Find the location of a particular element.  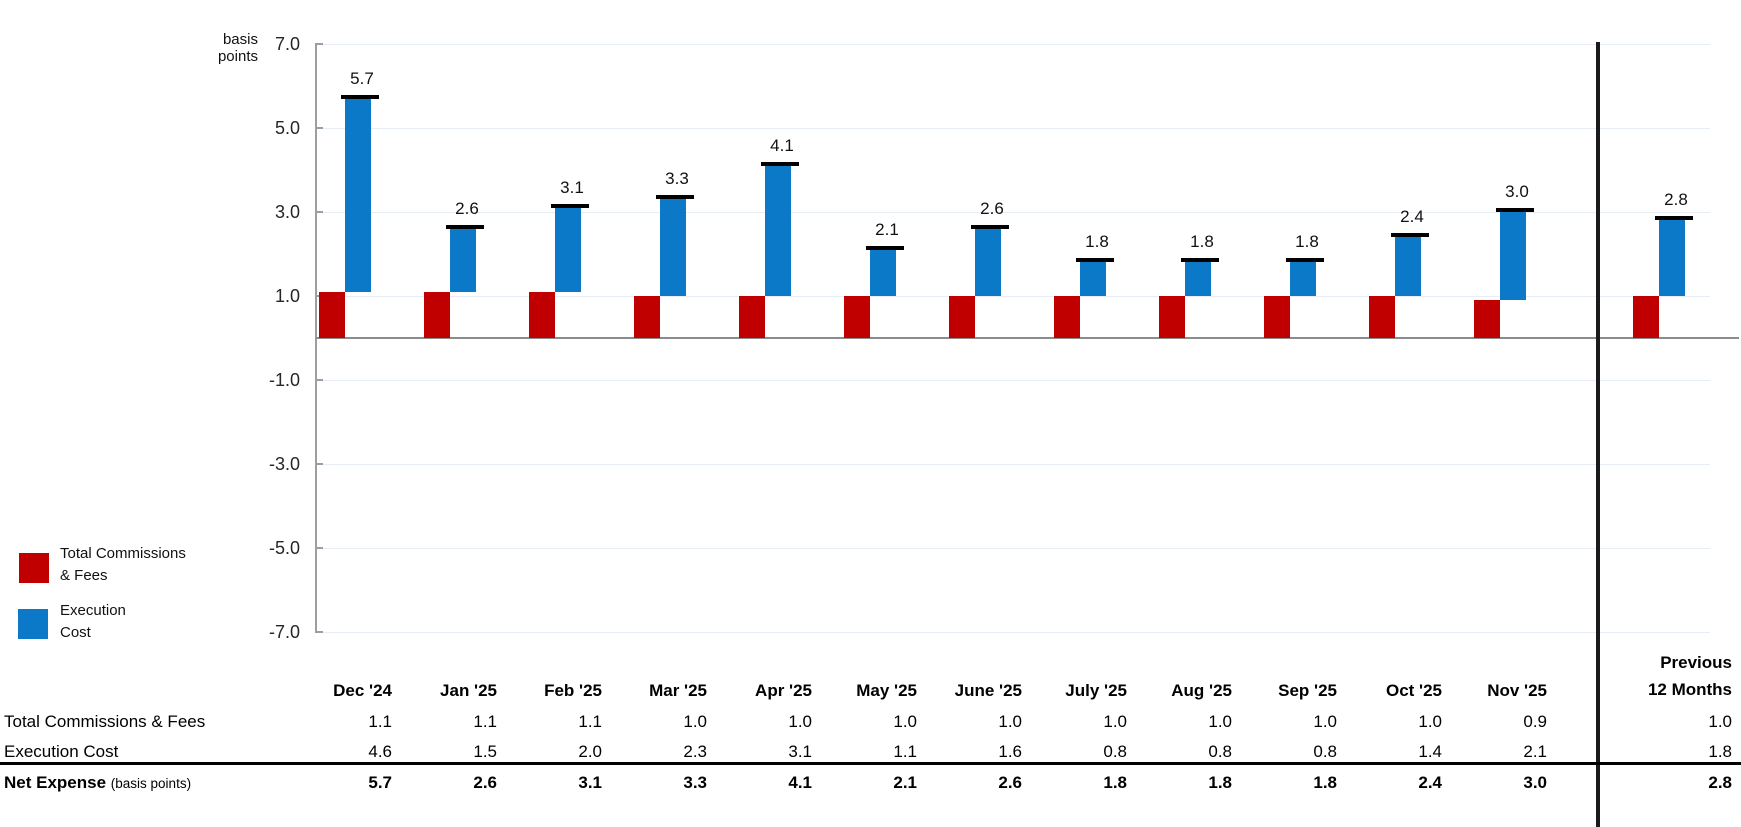

legend-label-execution-cost: Execution Cost is located at coordinates (93, 622).